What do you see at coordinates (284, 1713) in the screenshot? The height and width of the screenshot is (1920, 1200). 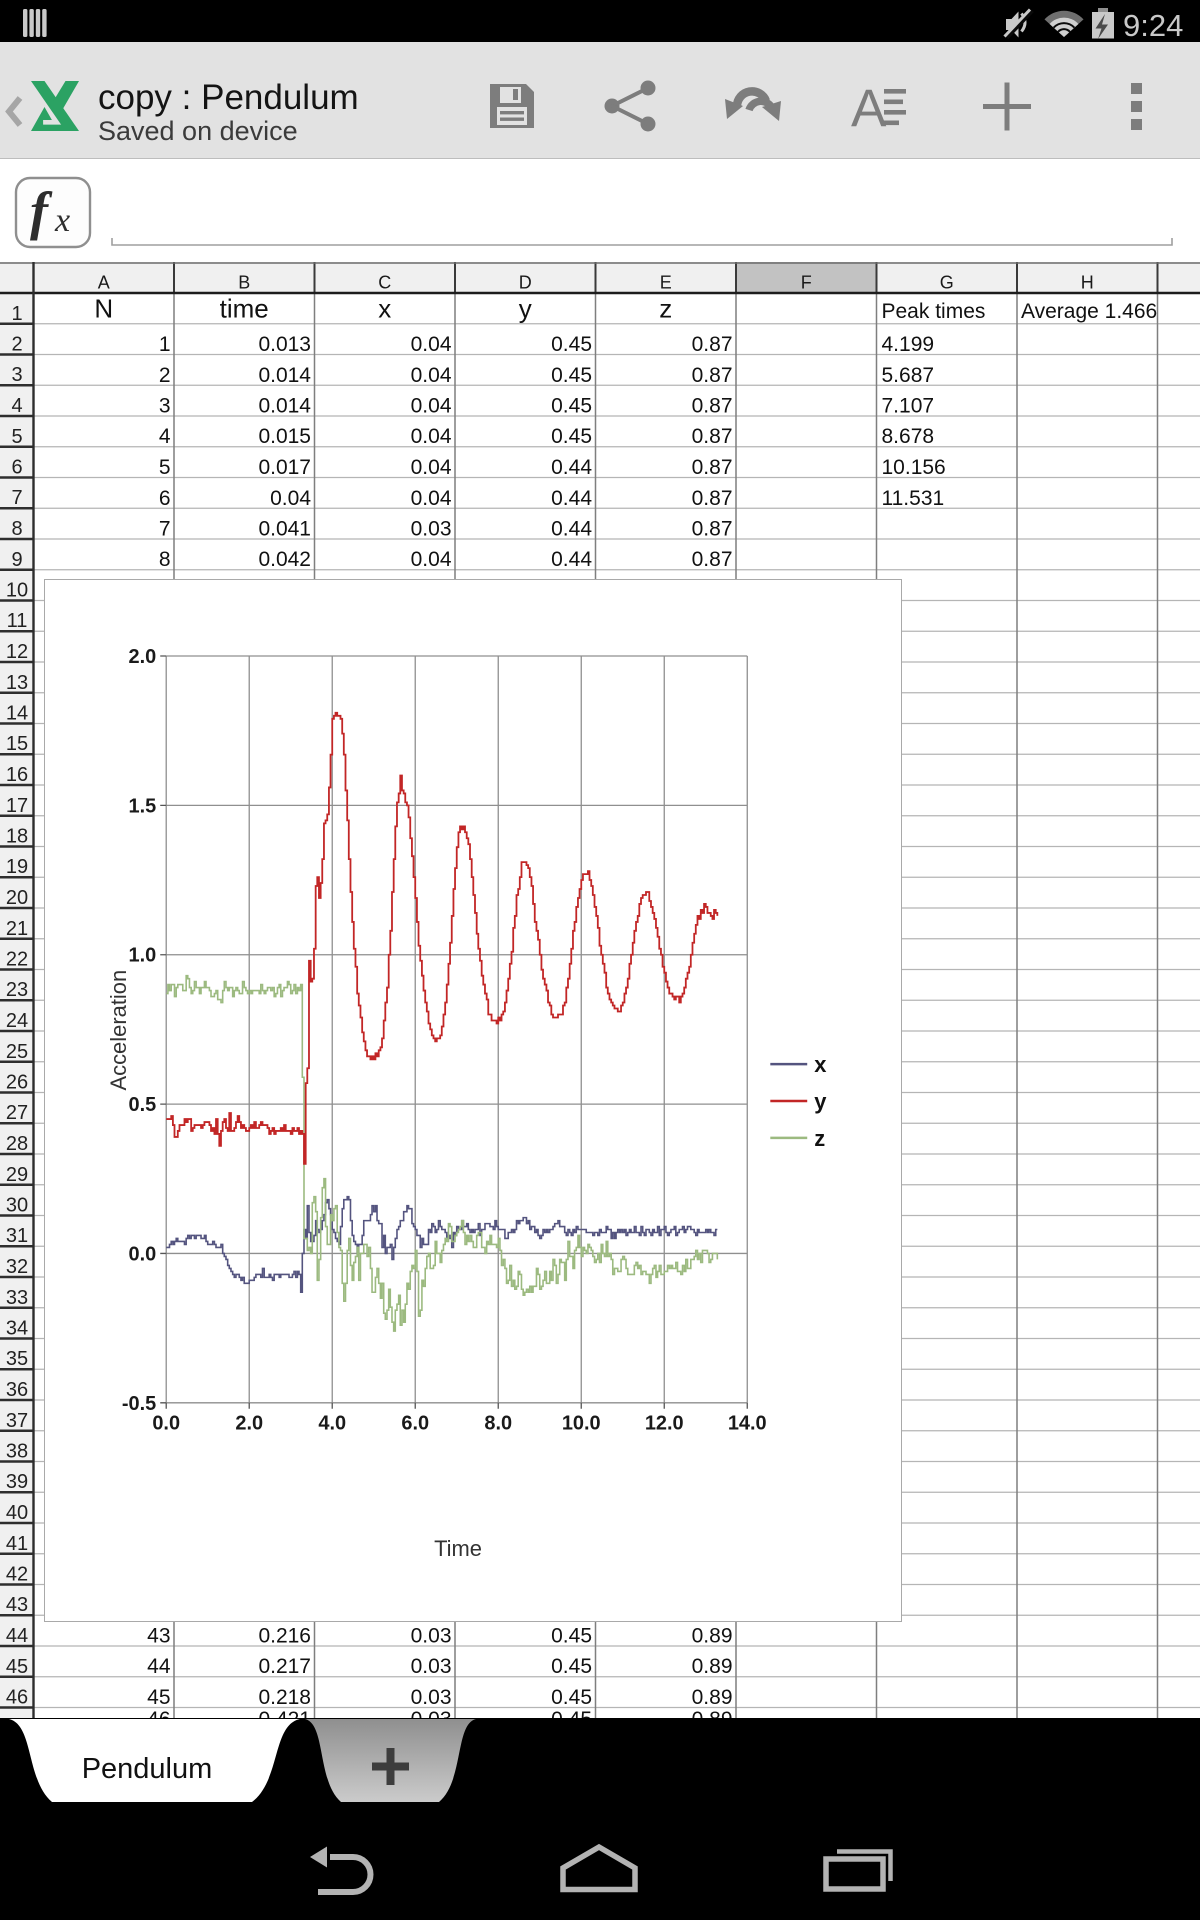 I see `svg-text: 0.421` at bounding box center [284, 1713].